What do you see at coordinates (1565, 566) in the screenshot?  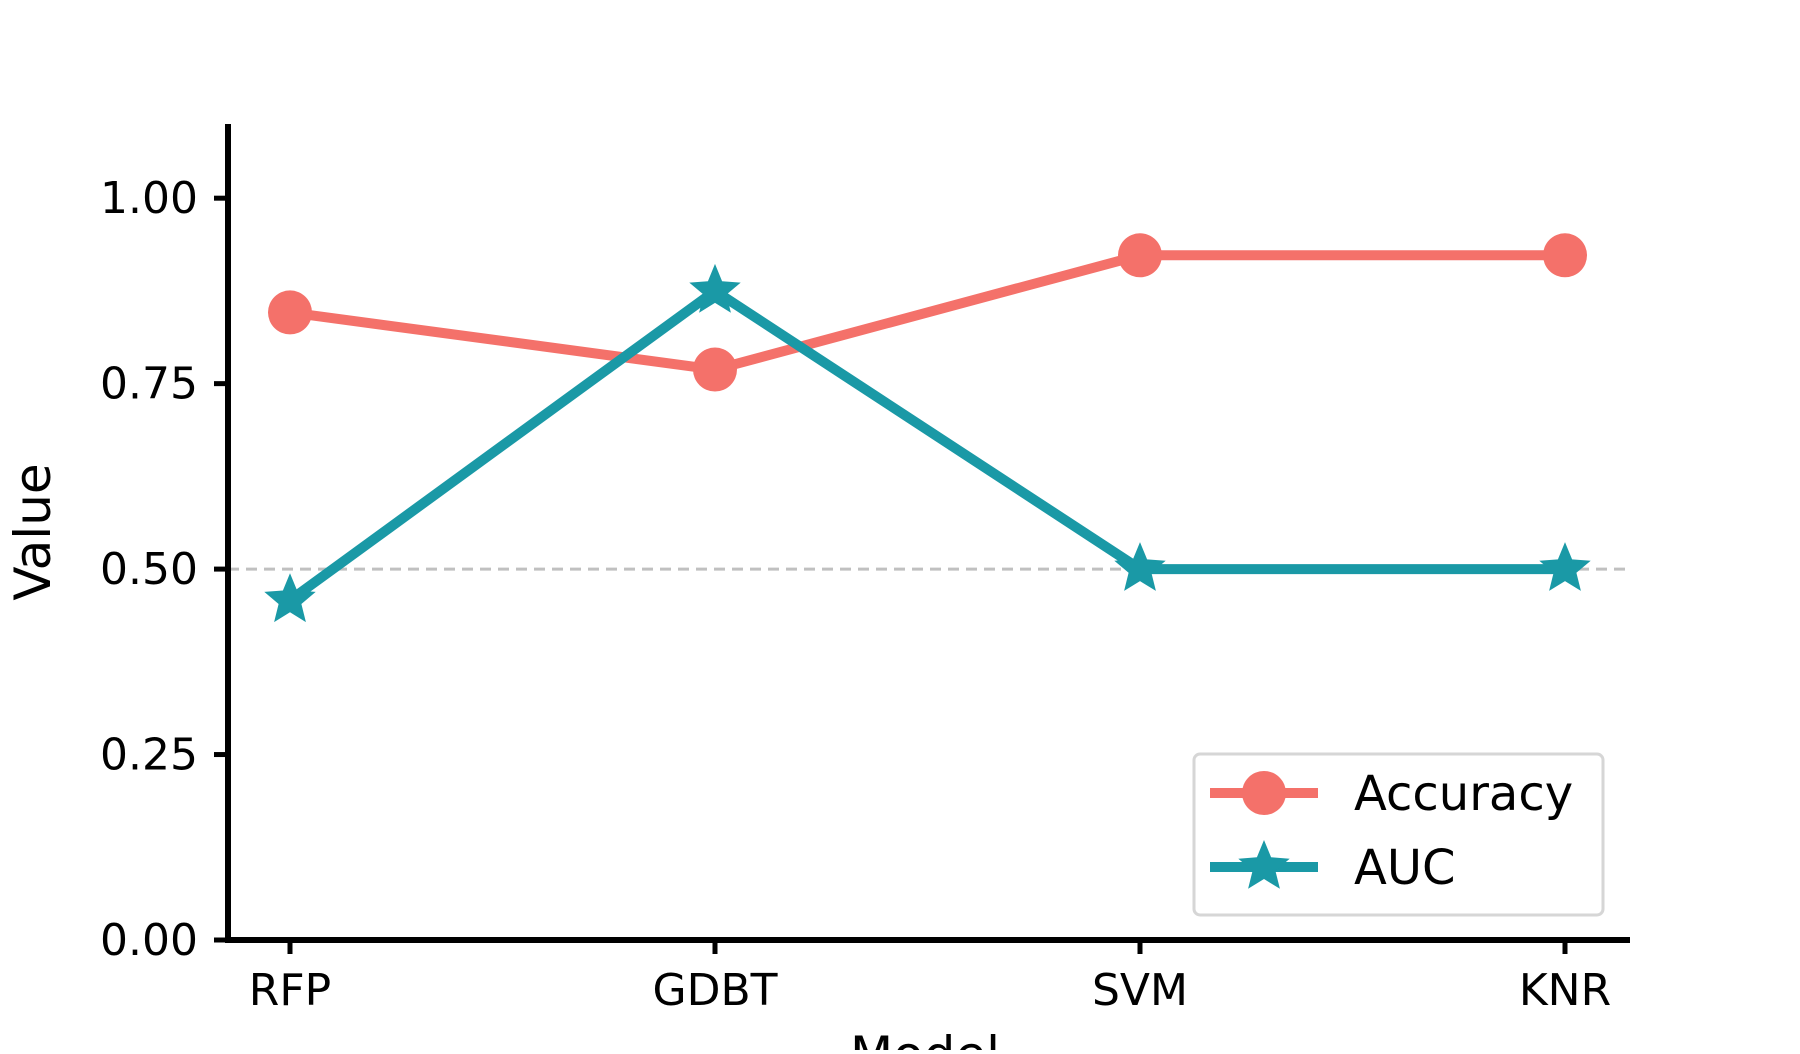 I see `point-auc-knr` at bounding box center [1565, 566].